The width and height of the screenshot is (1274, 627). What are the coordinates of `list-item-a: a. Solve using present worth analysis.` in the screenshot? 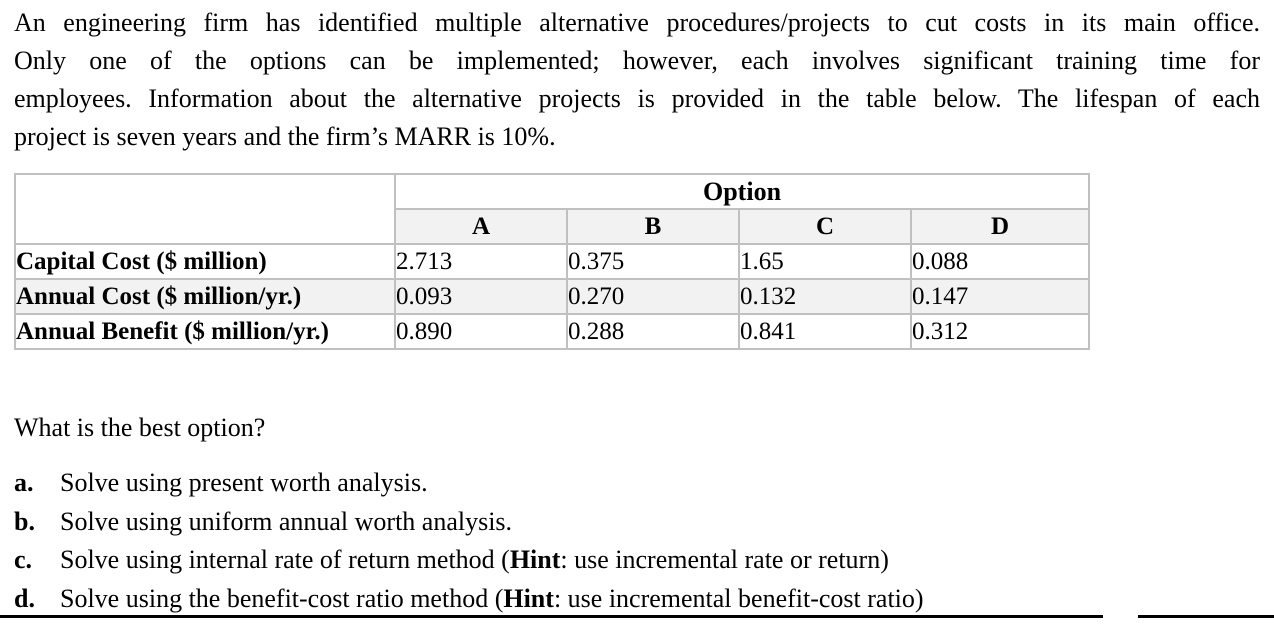 It's located at (637, 483).